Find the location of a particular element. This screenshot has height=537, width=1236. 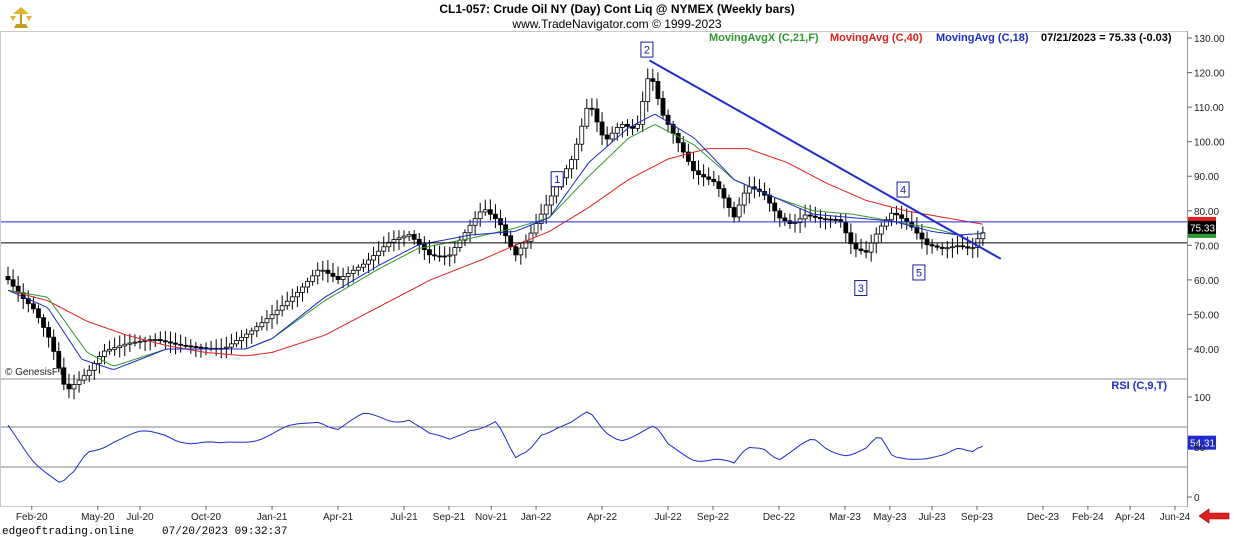

price-tick-label-4: 90.00 is located at coordinates (1206, 177).